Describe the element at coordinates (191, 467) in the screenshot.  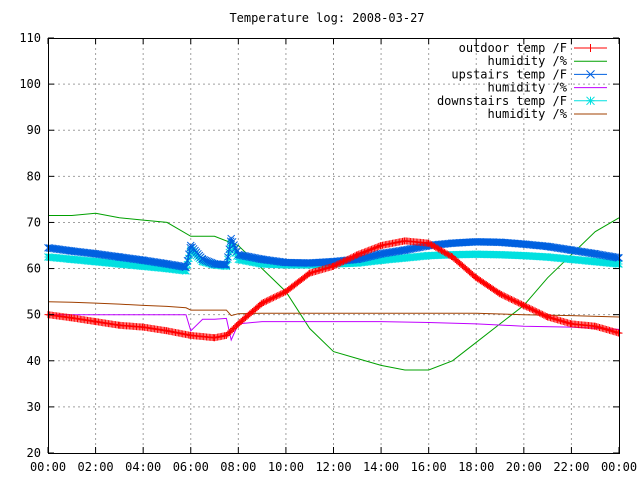
I see `x-tick-label: 06:00` at that location.